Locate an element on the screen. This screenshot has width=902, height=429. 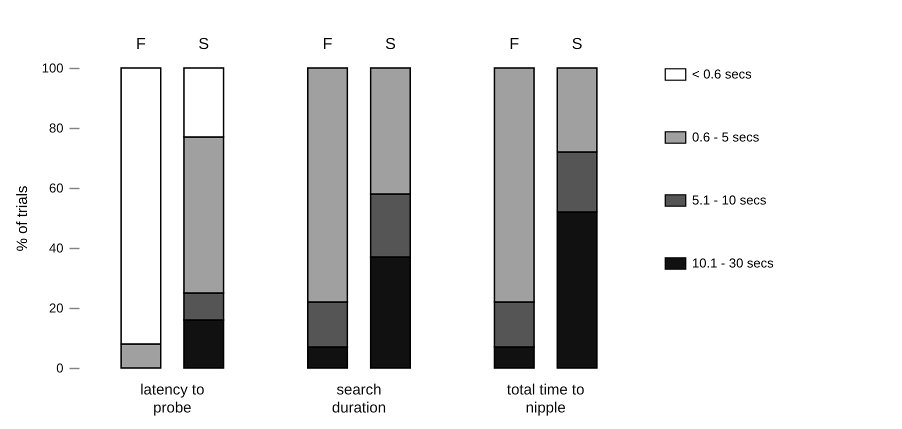
y-tick-label: 0 is located at coordinates (60, 368).